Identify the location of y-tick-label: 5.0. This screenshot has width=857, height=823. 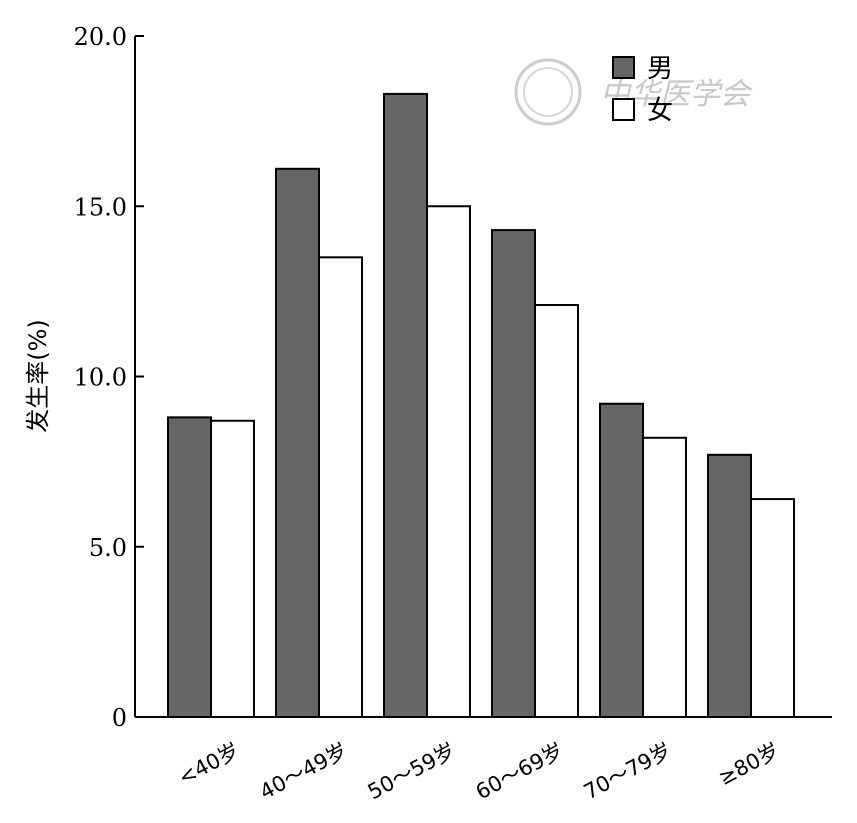
(108, 548).